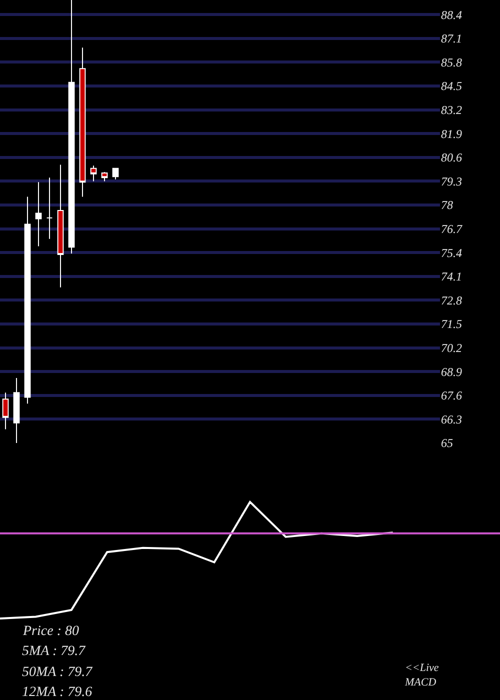 This screenshot has width=500, height=700. I want to click on y-tick-label: 83.2, so click(451, 110).